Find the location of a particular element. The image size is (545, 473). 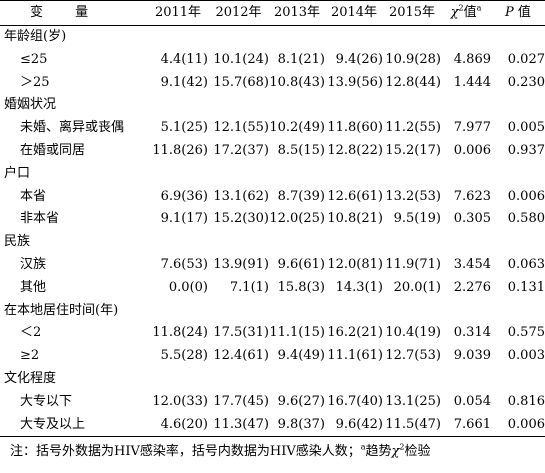

rate-cell: 13.1(25) is located at coordinates (413, 401).